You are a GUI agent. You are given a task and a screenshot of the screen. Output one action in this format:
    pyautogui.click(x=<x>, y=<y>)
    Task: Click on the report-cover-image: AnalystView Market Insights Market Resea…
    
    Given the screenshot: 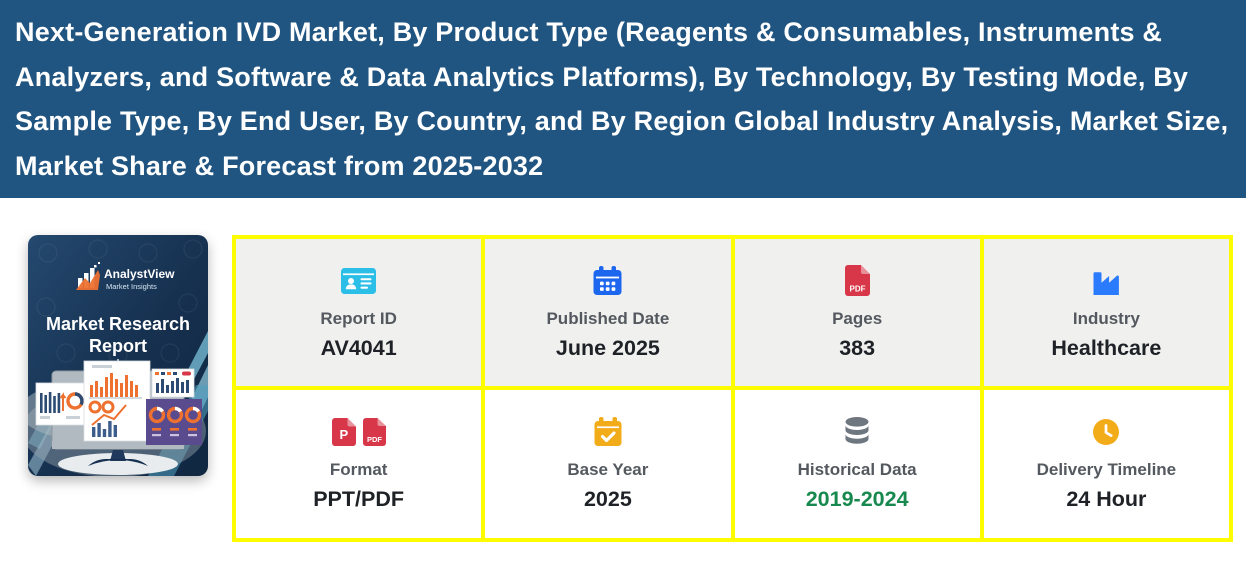 What is the action you would take?
    pyautogui.click(x=118, y=355)
    